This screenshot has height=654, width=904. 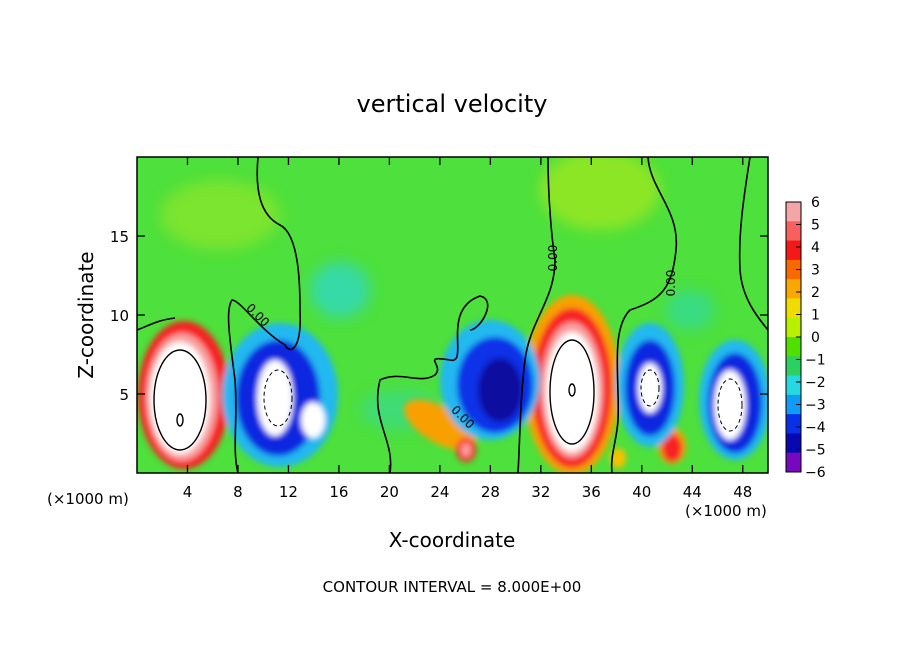 What do you see at coordinates (88, 499) in the screenshot?
I see `x-unit-left: (×1000 m)` at bounding box center [88, 499].